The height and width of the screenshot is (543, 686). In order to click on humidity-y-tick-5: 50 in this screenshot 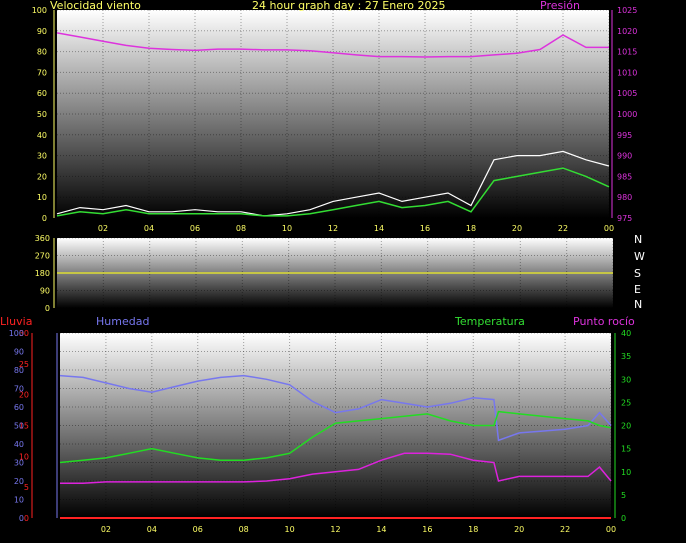, I will do `click(19, 426)`.